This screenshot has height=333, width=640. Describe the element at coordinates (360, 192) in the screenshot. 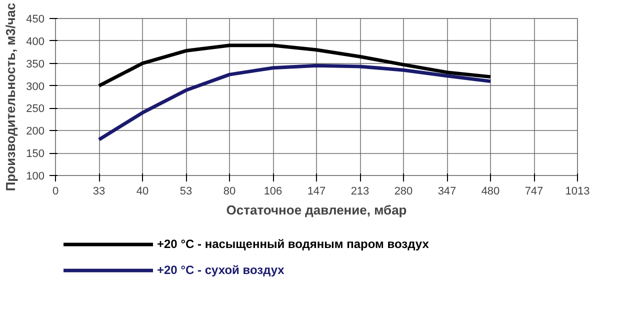

I see `x-tick-label: 213` at that location.